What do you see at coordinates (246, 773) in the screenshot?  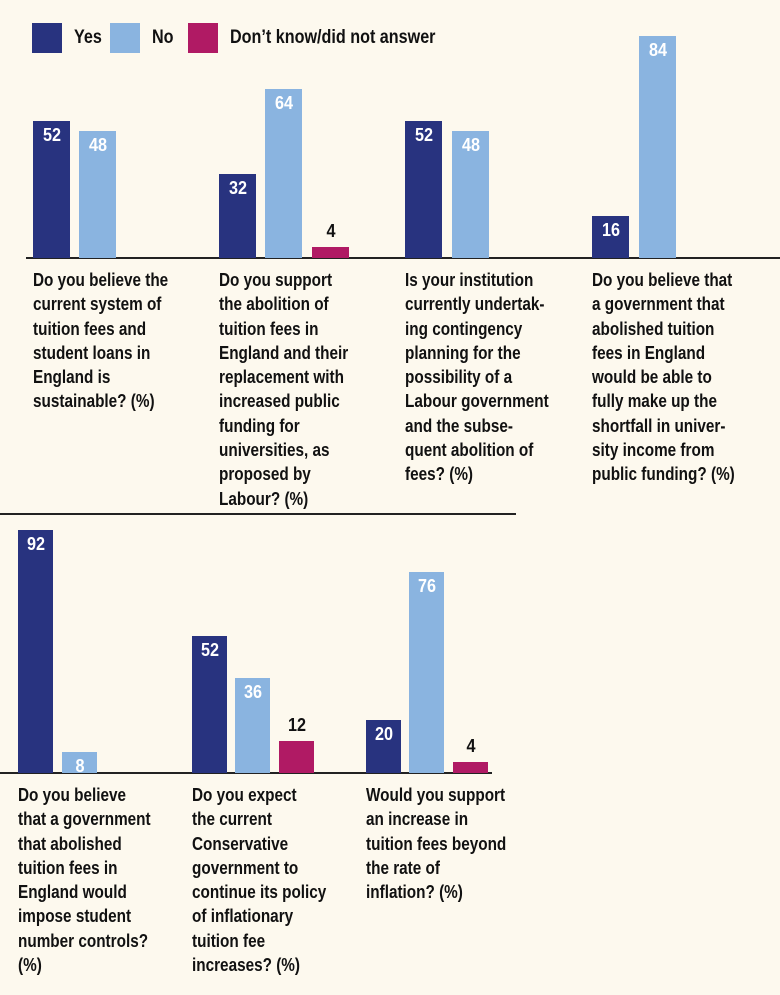 I see `bottom-axis-line` at bounding box center [246, 773].